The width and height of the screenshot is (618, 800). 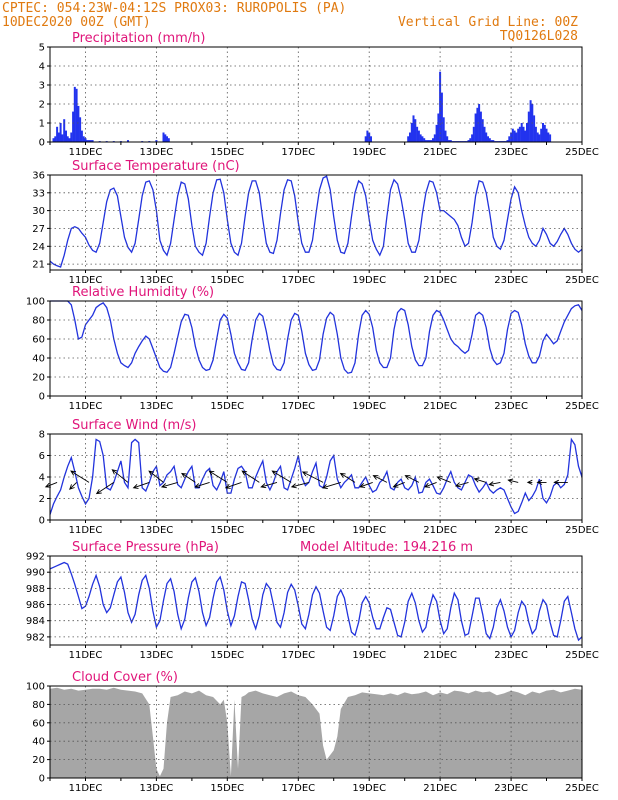 What do you see at coordinates (42, 86) in the screenshot?
I see `y-tick-label: 3` at bounding box center [42, 86].